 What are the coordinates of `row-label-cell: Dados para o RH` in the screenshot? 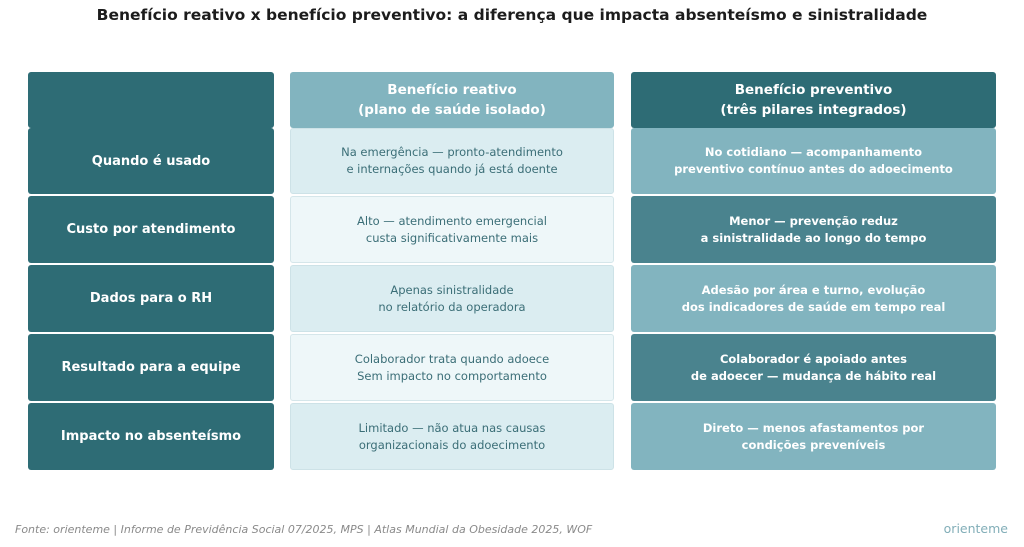 It's located at (151, 298).